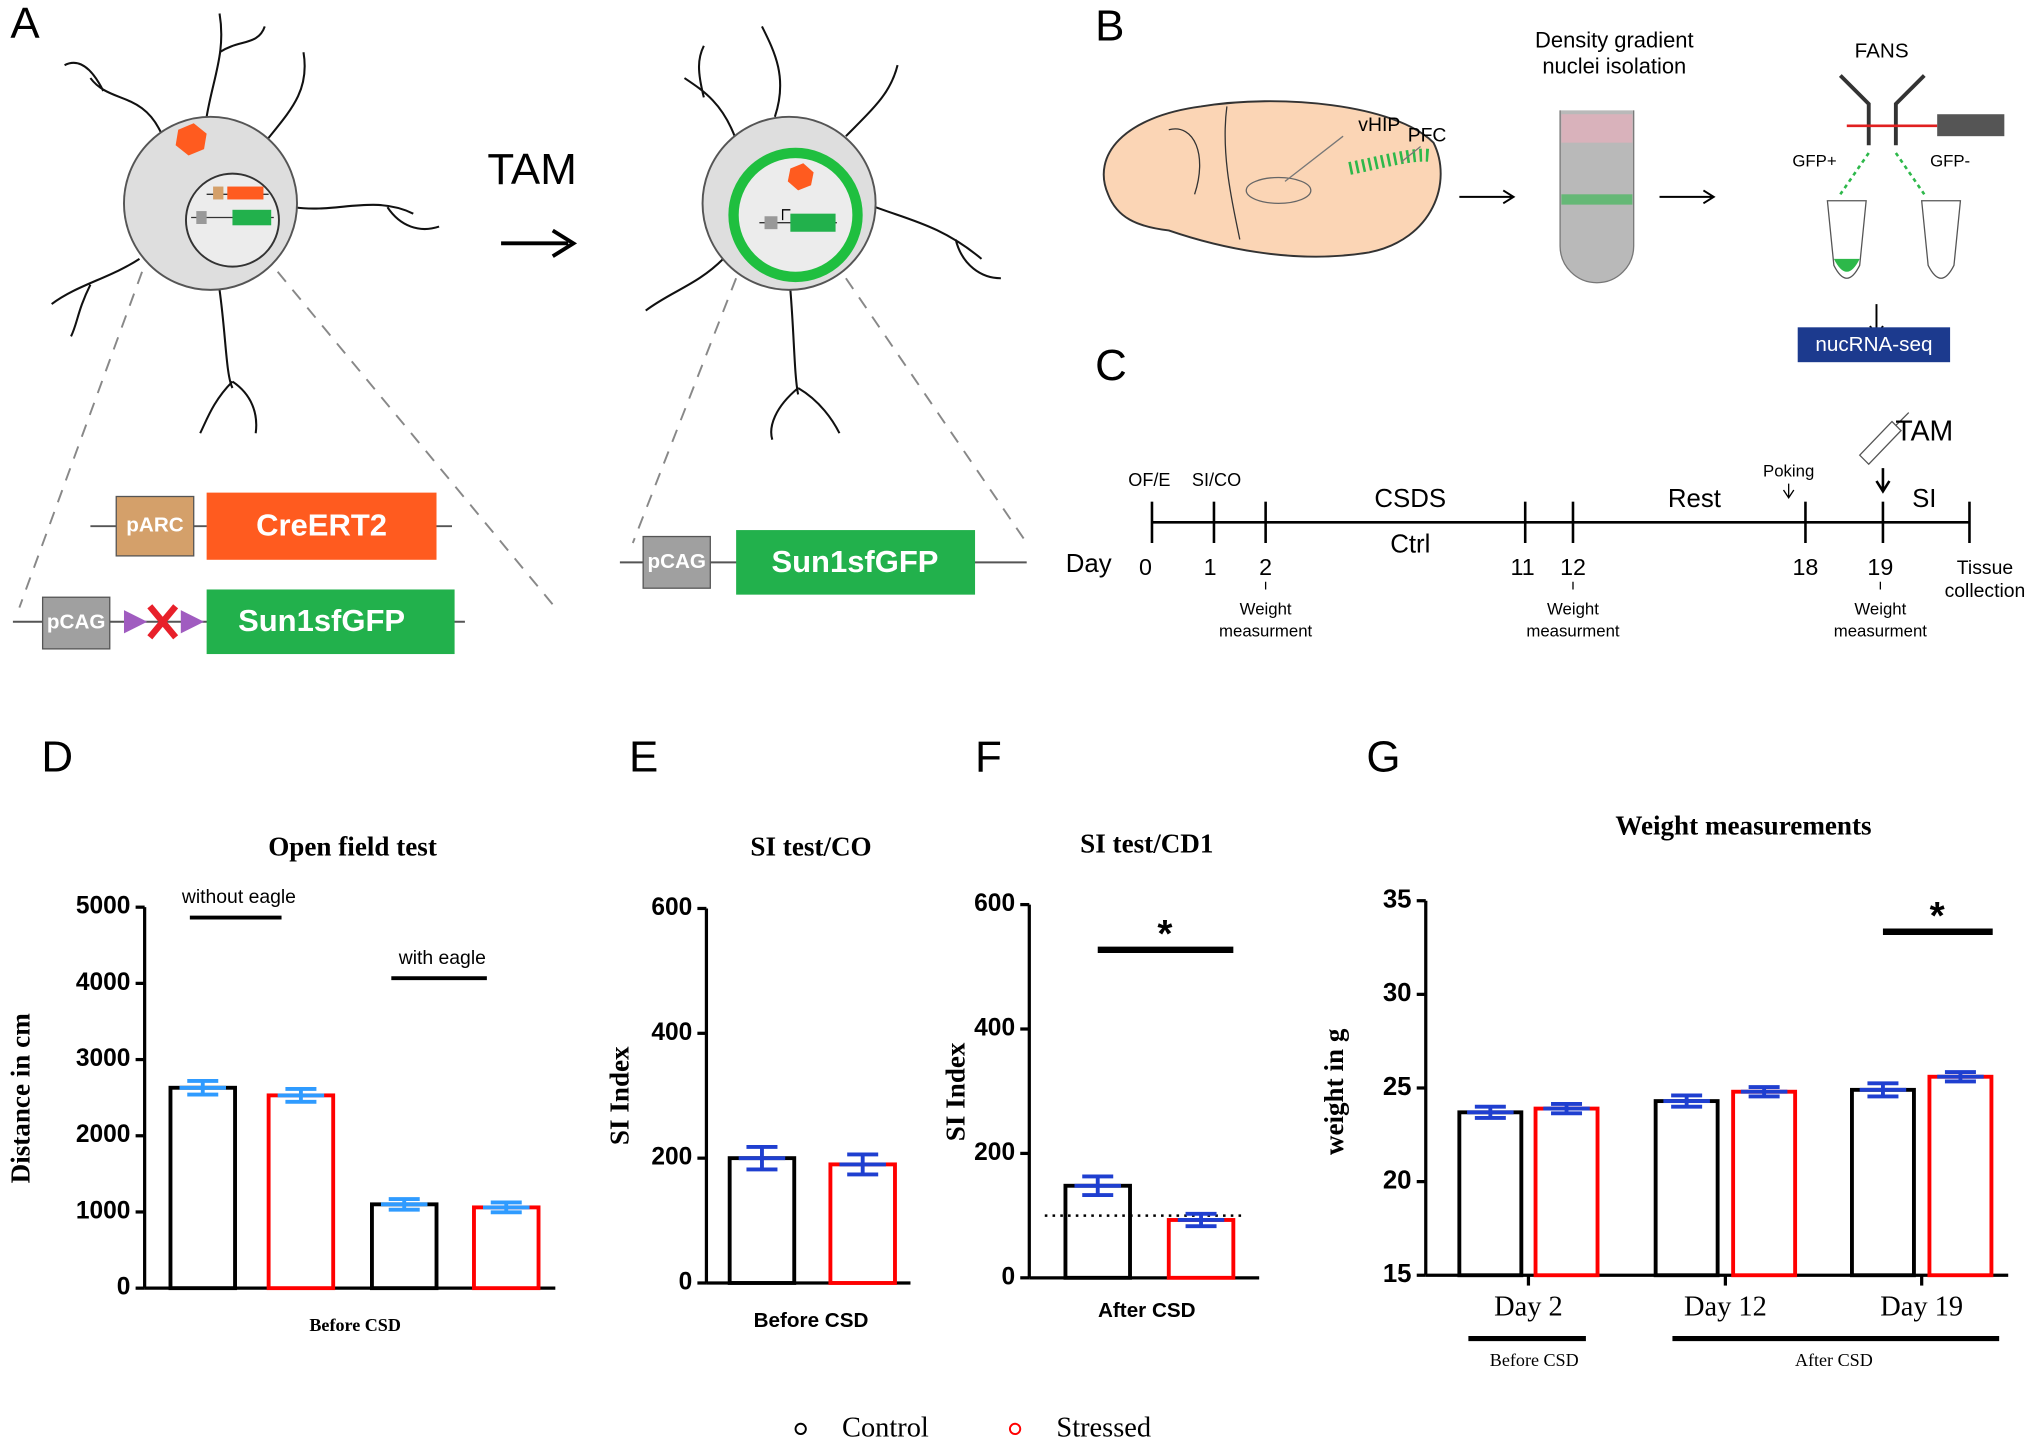  Describe the element at coordinates (1397, 1180) in the screenshot. I see `y-tick-label: 20` at that location.